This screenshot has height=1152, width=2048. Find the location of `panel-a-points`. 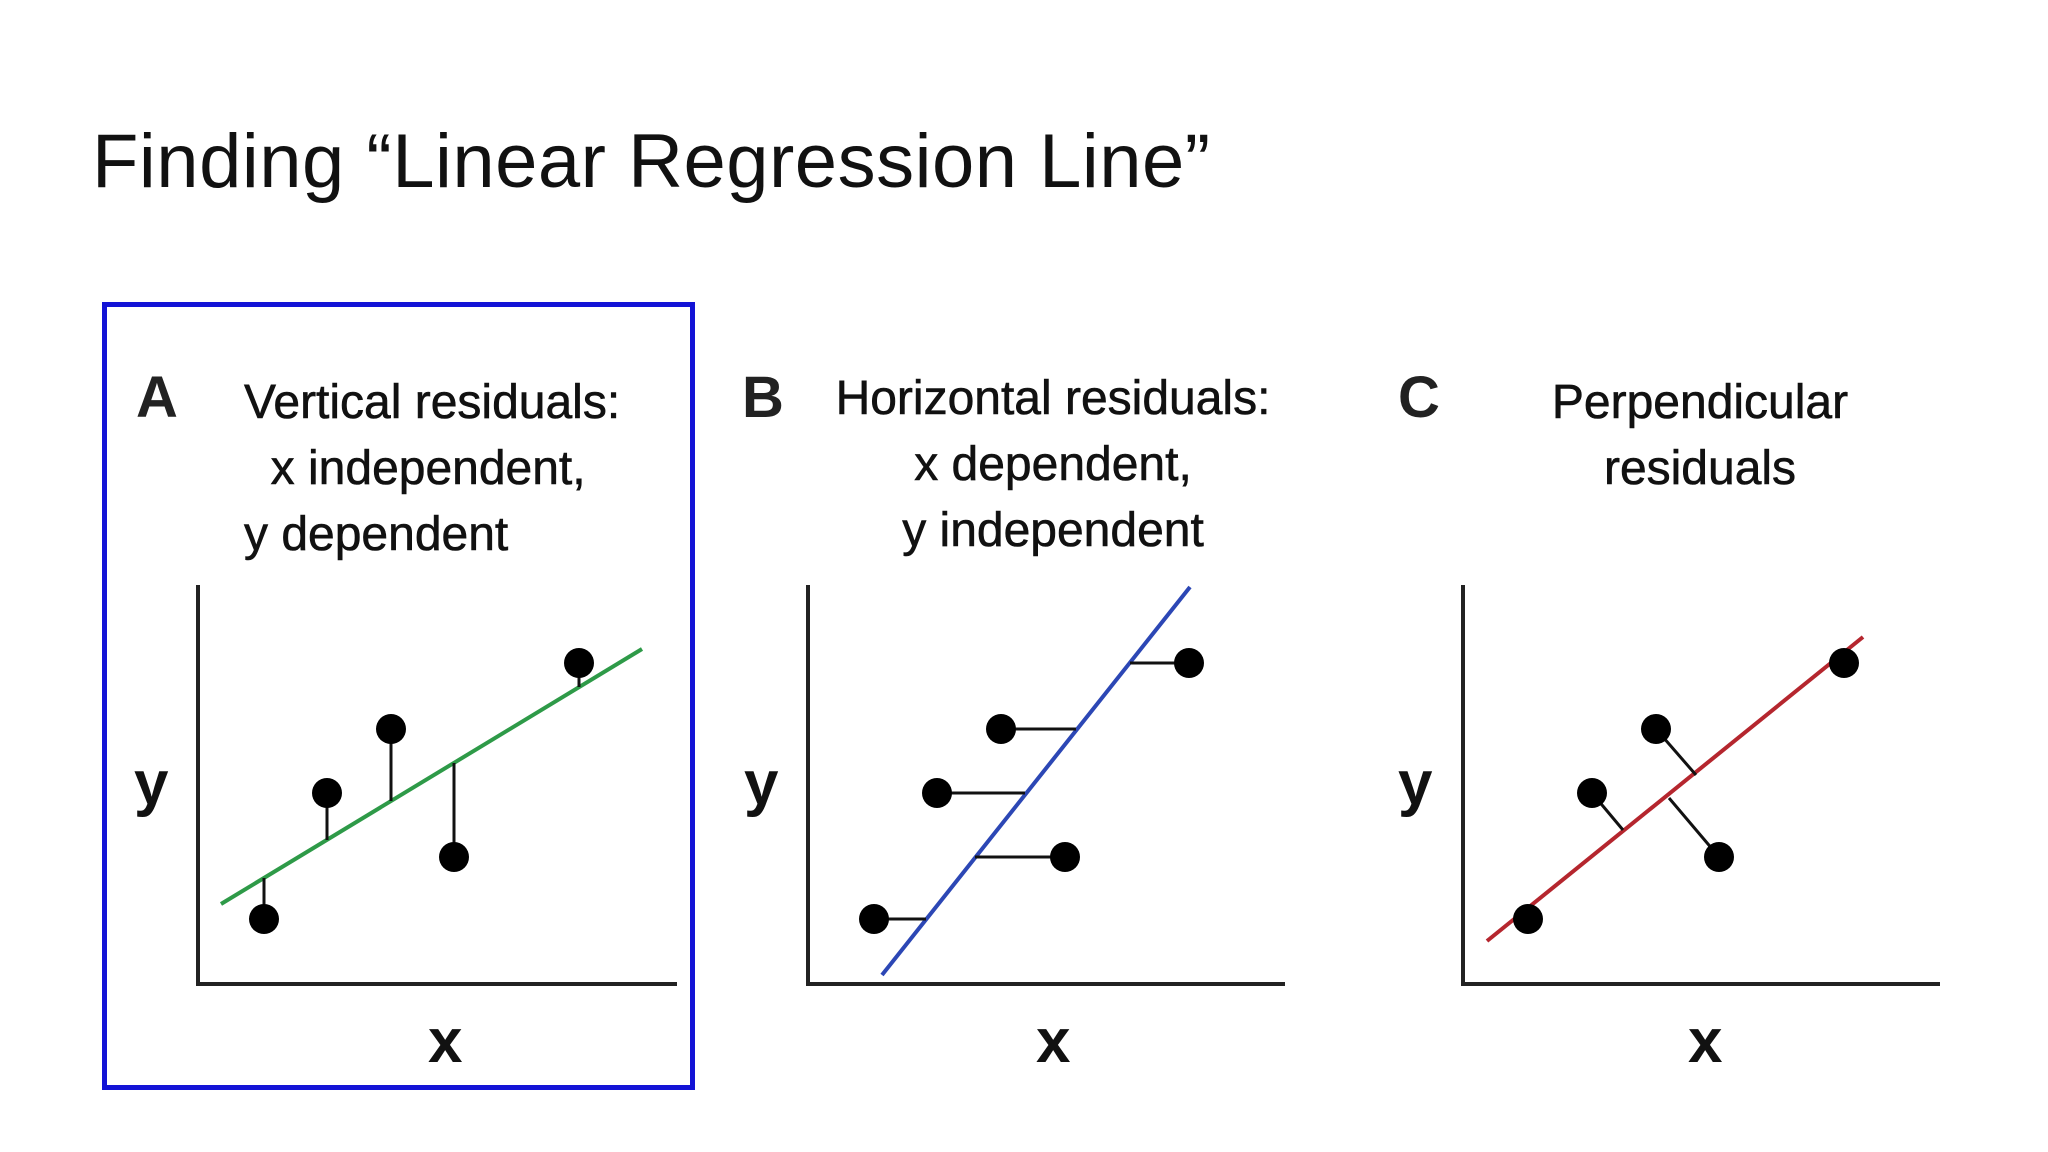

panel-a-points is located at coordinates (421, 791).